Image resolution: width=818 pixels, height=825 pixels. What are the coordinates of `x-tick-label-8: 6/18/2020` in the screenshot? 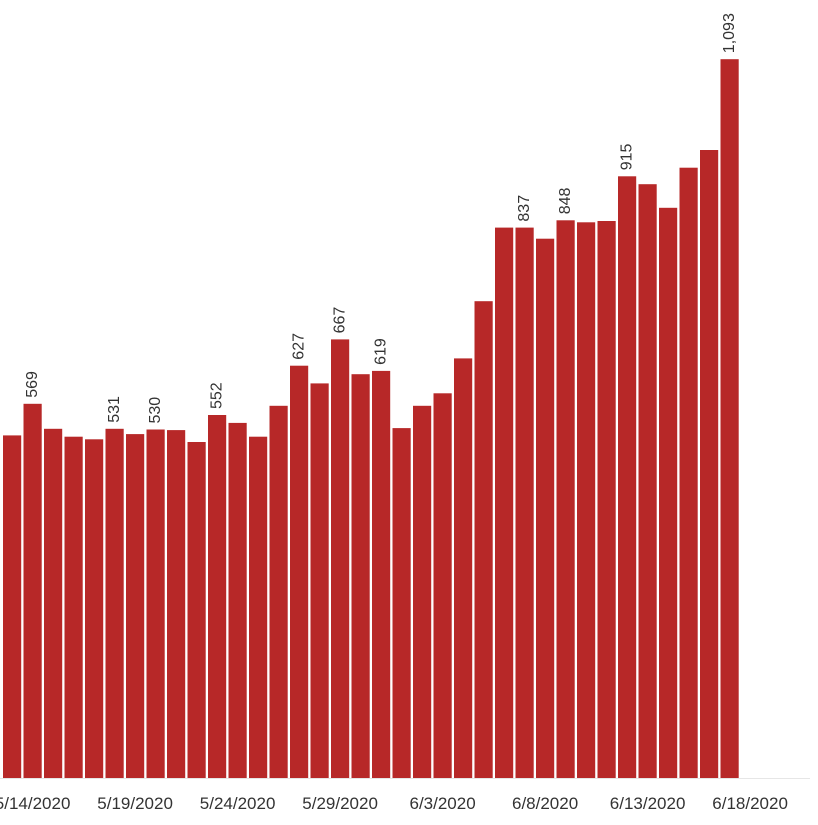 It's located at (750, 803).